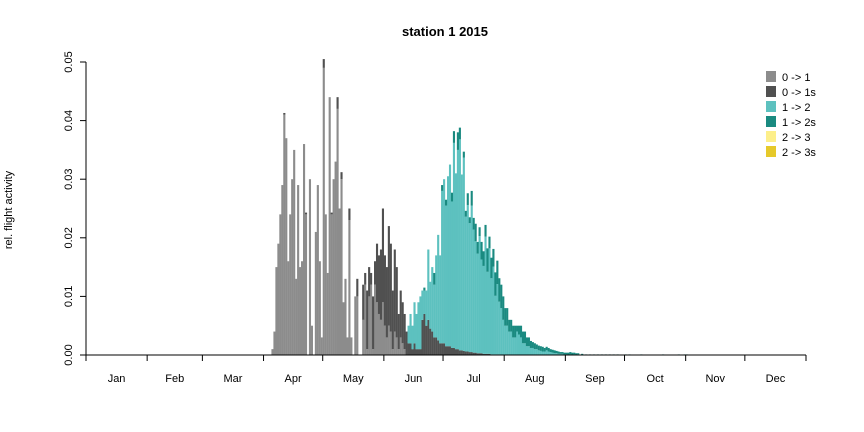 The image size is (864, 432). Describe the element at coordinates (474, 379) in the screenshot. I see `x-tick-label-jul: Jul` at that location.